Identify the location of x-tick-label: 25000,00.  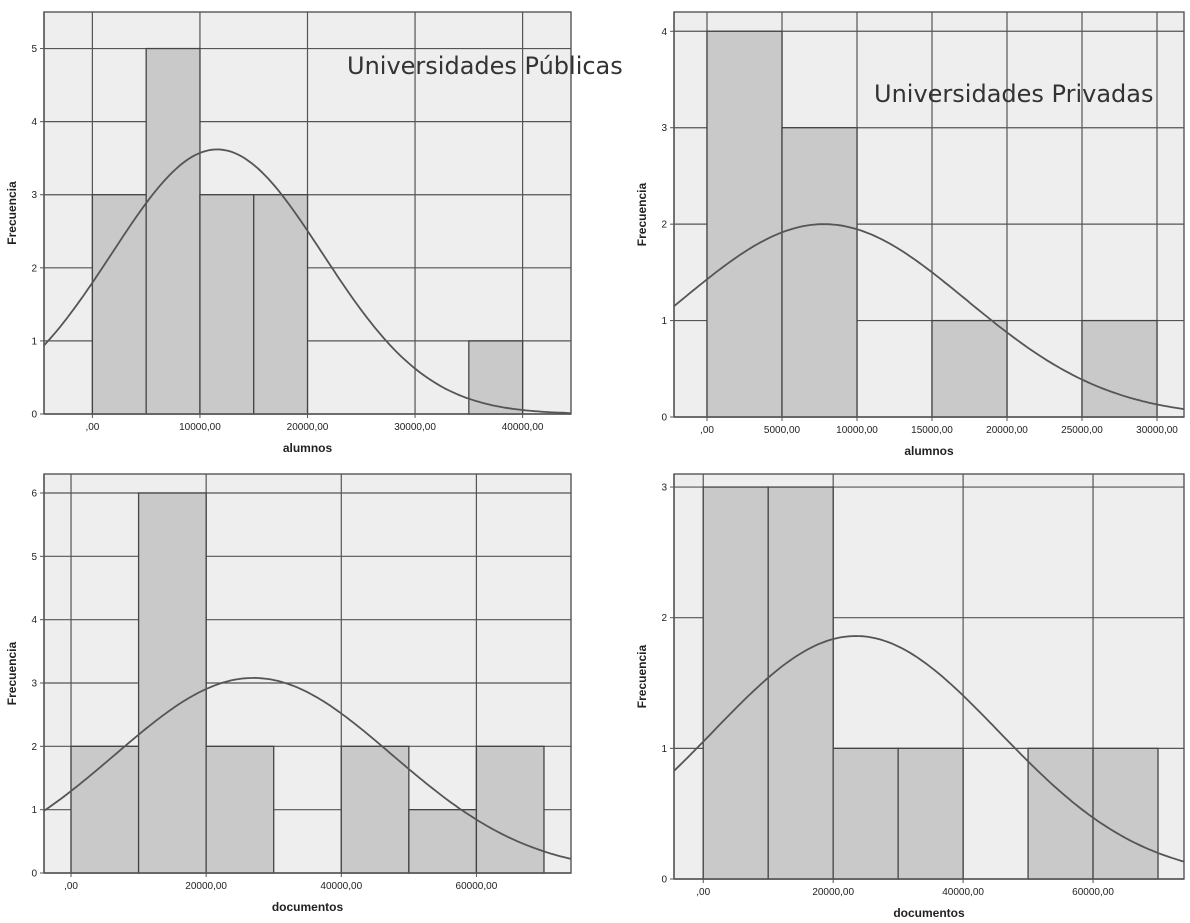
(1082, 430).